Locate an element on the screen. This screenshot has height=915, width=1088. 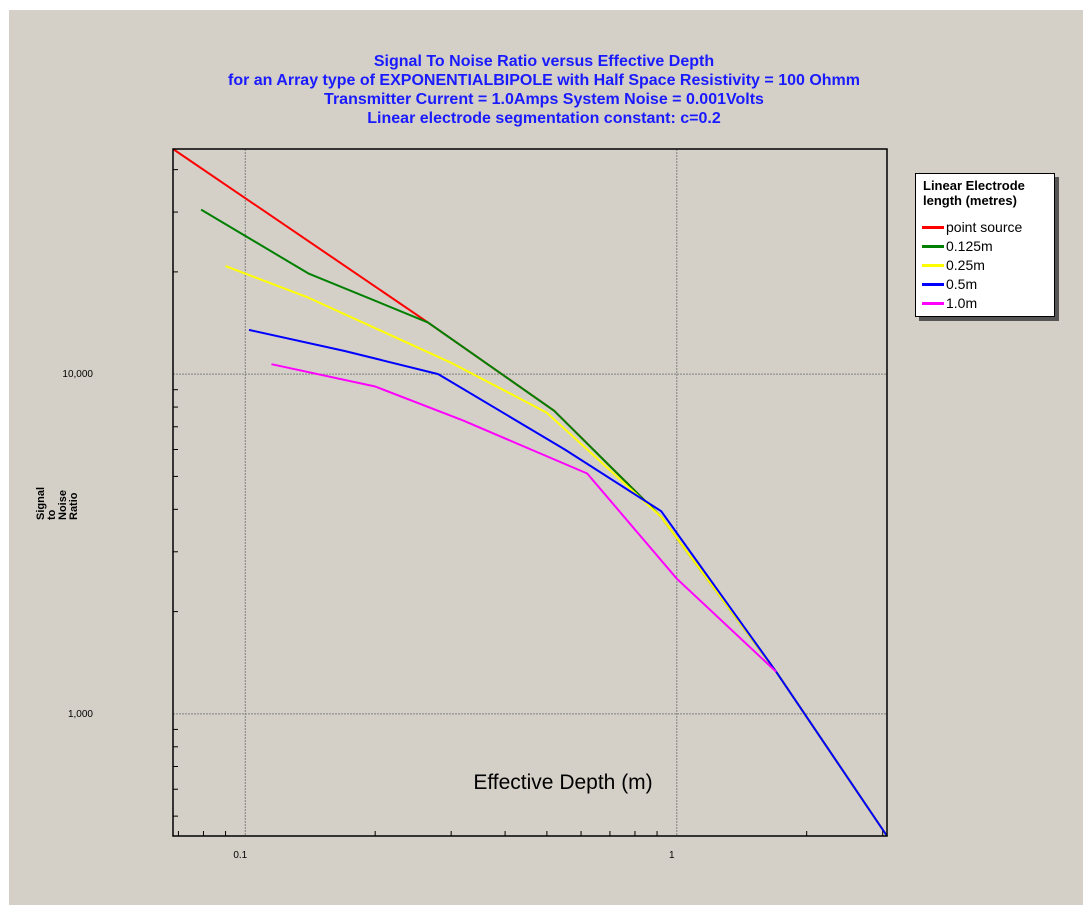
legend-item: point source is located at coordinates (987, 227).